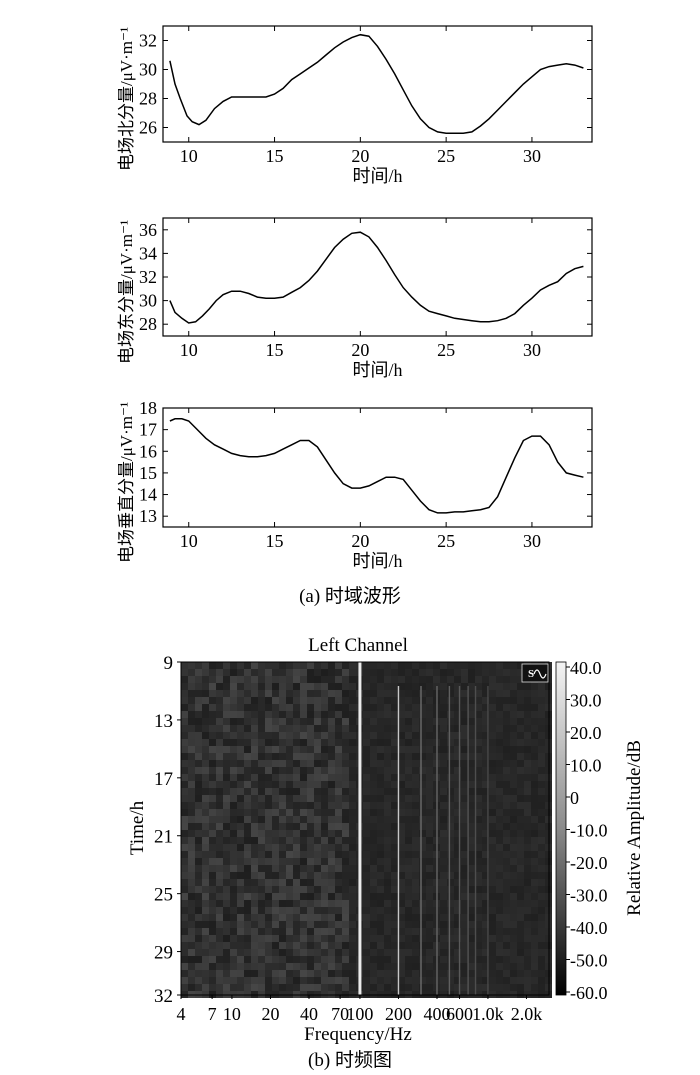  Describe the element at coordinates (163, 721) in the screenshot. I see `y-tick-label: 13` at that location.